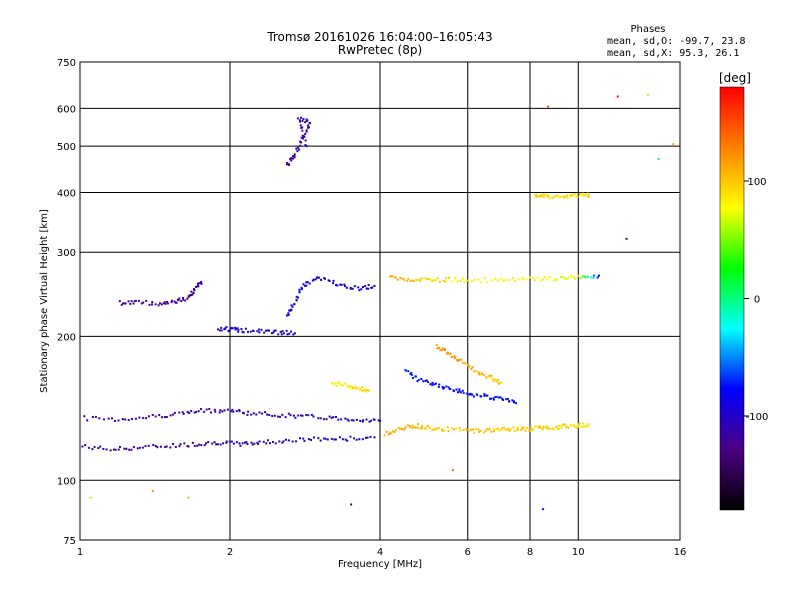 Image resolution: width=800 pixels, height=600 pixels. Describe the element at coordinates (735, 78) in the screenshot. I see `colorbar-label: [deg]` at that location.